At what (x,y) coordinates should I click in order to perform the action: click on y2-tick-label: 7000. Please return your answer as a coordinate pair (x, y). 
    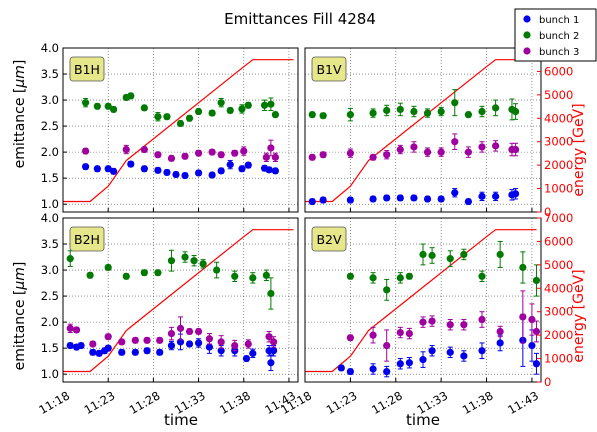
    Looking at the image, I should click on (558, 218).